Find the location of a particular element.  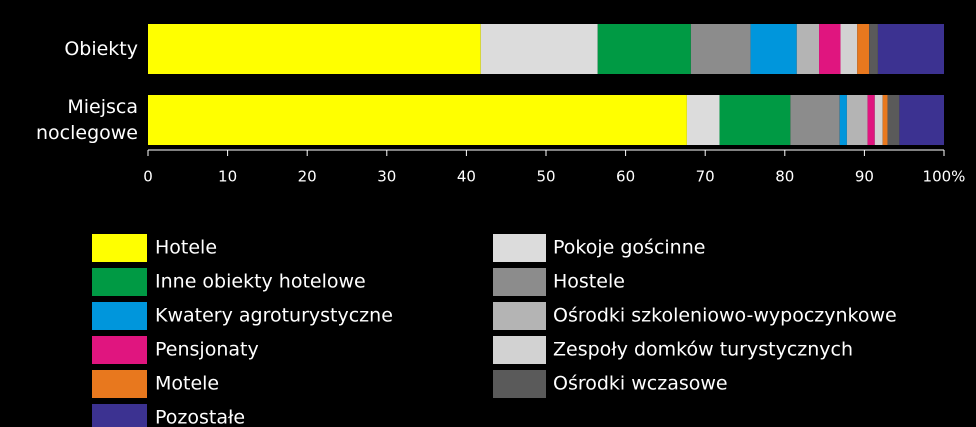

legend-label: Pokoje gościnne is located at coordinates (629, 248).